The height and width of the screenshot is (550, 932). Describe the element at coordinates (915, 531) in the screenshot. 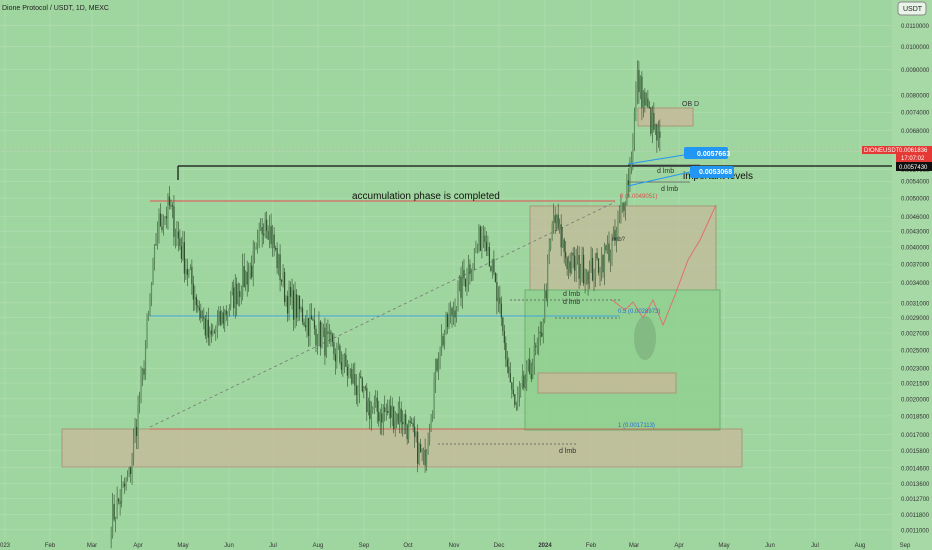

I see `price-tick-label: 0.0011000` at that location.